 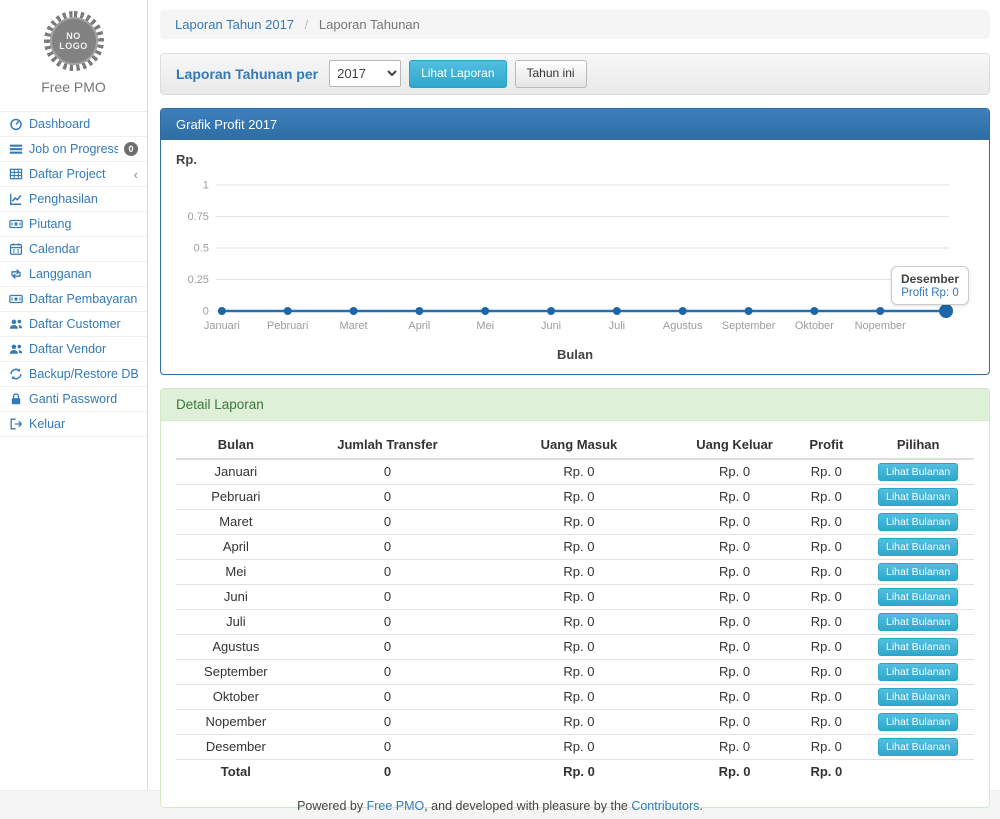 I want to click on toolbar-label: Laporan Tahunan per, so click(x=247, y=73).